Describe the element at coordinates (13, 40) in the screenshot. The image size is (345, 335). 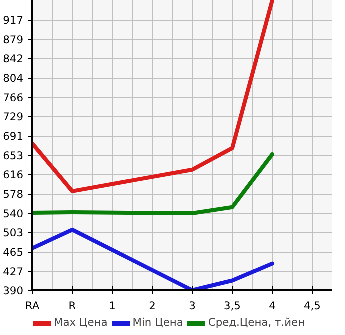
I see `y-tick-label: 879` at that location.